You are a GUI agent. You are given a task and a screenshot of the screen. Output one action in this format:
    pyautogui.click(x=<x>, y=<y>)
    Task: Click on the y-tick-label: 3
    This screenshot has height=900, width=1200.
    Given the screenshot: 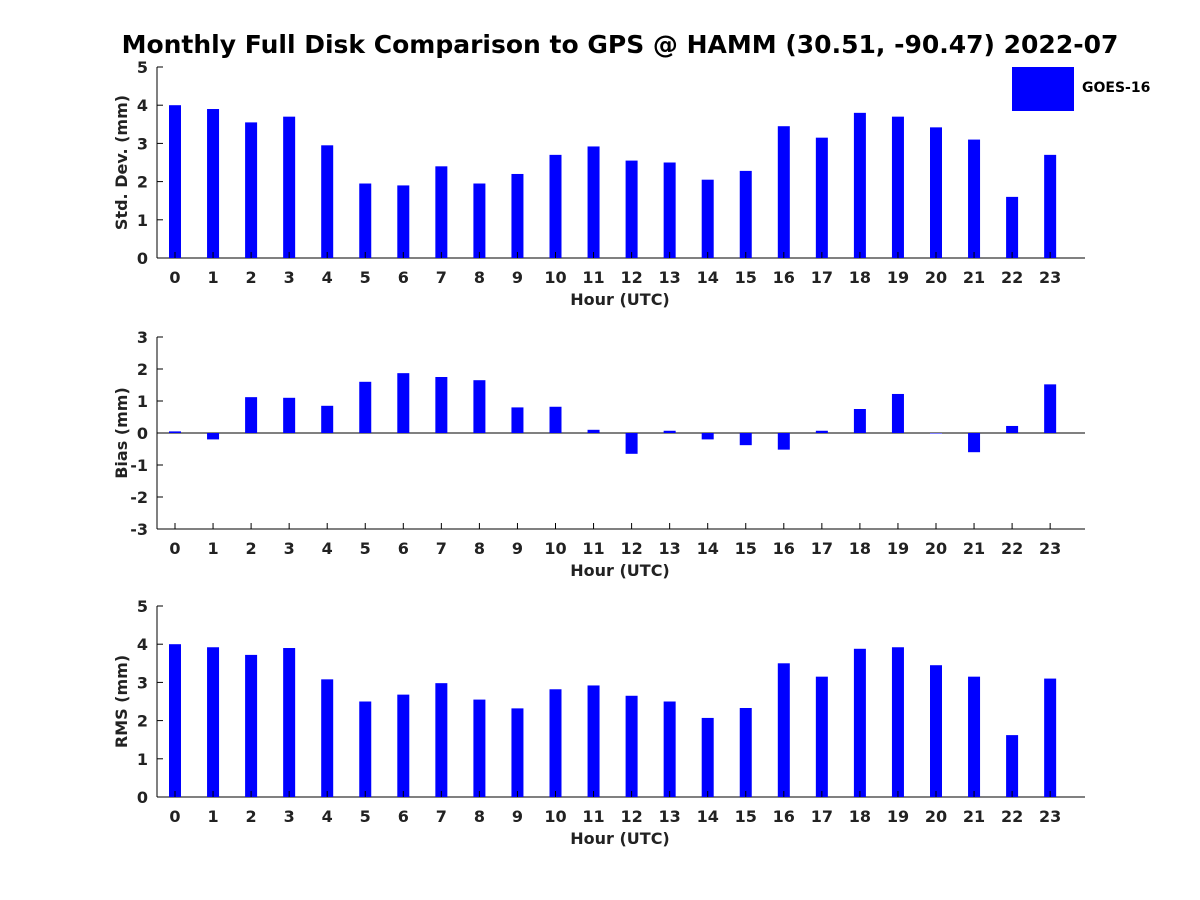 What is the action you would take?
    pyautogui.click(x=142, y=143)
    